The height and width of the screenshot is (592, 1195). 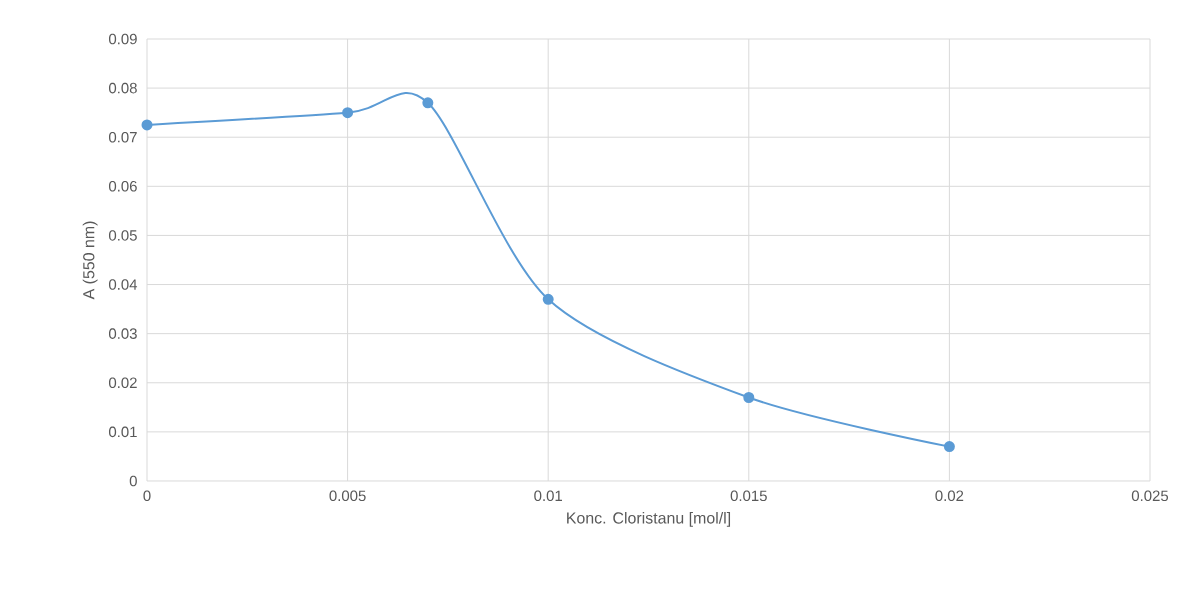 What do you see at coordinates (347, 496) in the screenshot?
I see `x-tick-label: 0.005` at bounding box center [347, 496].